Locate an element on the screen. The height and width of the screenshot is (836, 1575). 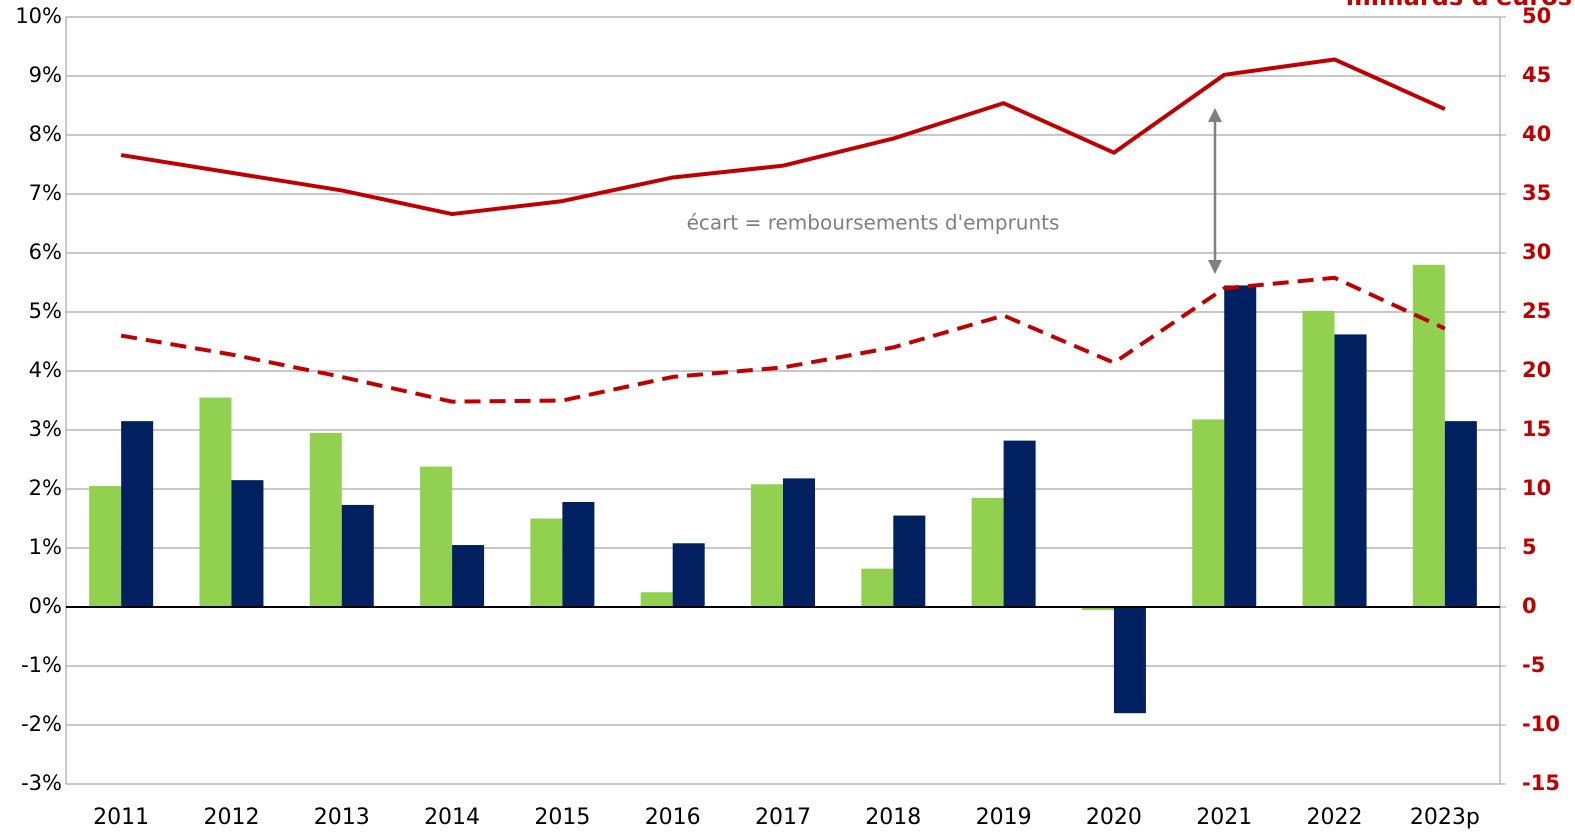
x-tick-label: 2015 is located at coordinates (562, 817).